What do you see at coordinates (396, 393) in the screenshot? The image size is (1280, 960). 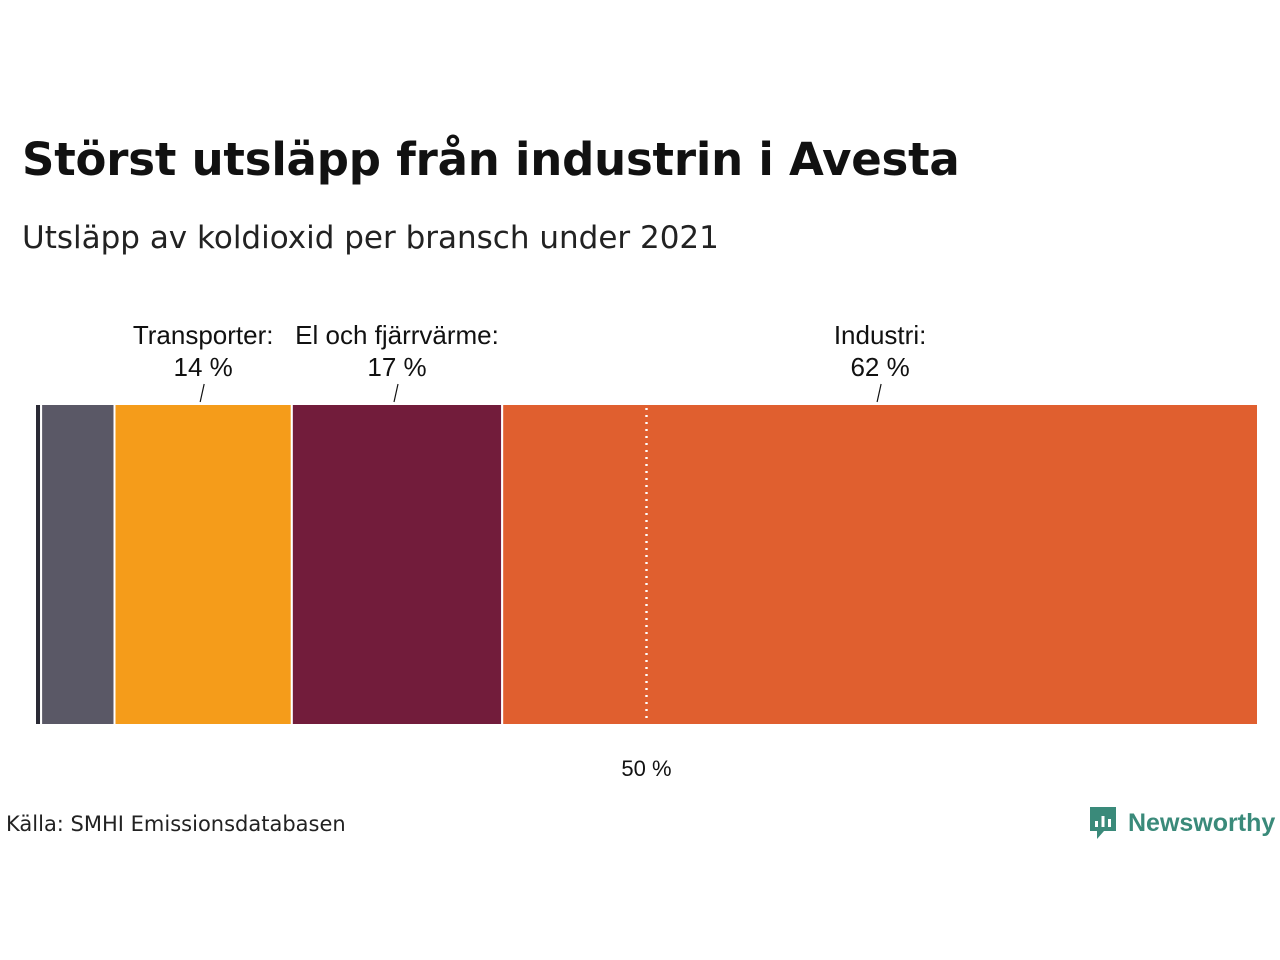 I see `segment-leader-el-och-fjarrvarme` at bounding box center [396, 393].